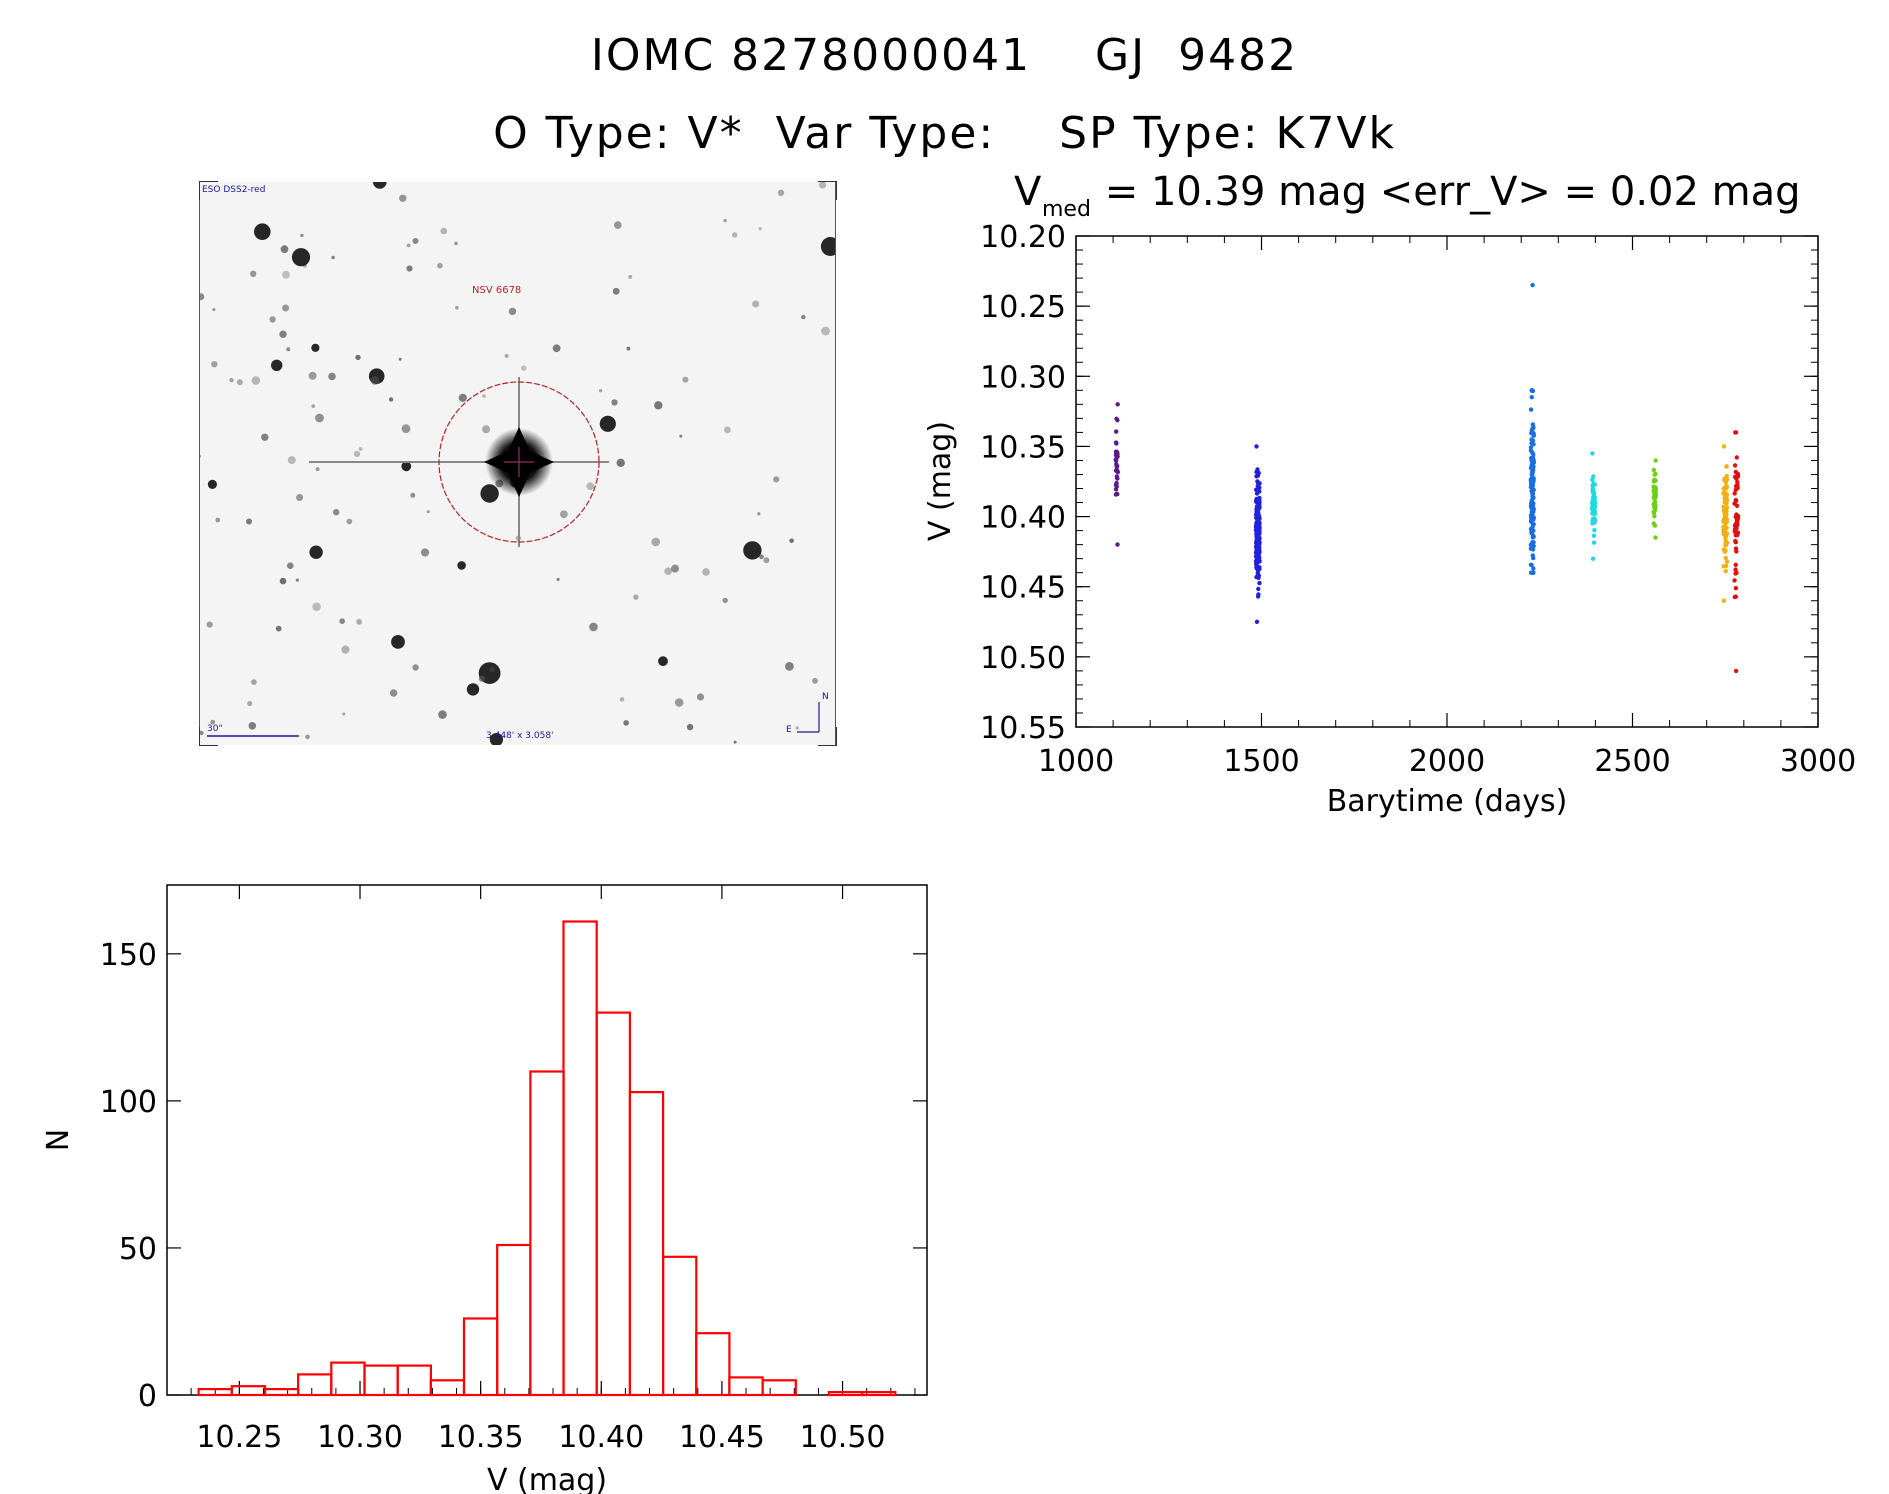 The image size is (1889, 1494). I want to click on lc-y-tick-label: 10.45, so click(1023, 588).